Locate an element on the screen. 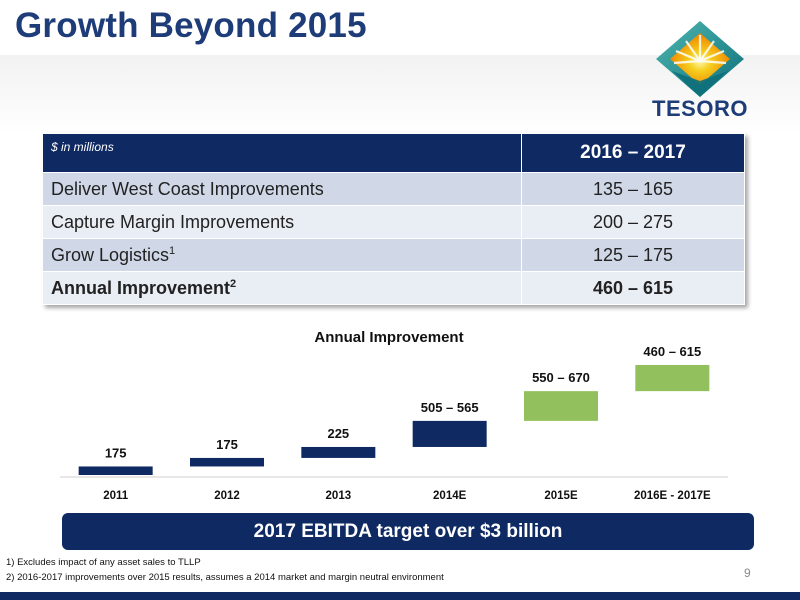  table-total-row: Annual Improvement2 460 – 615 is located at coordinates (393, 288).